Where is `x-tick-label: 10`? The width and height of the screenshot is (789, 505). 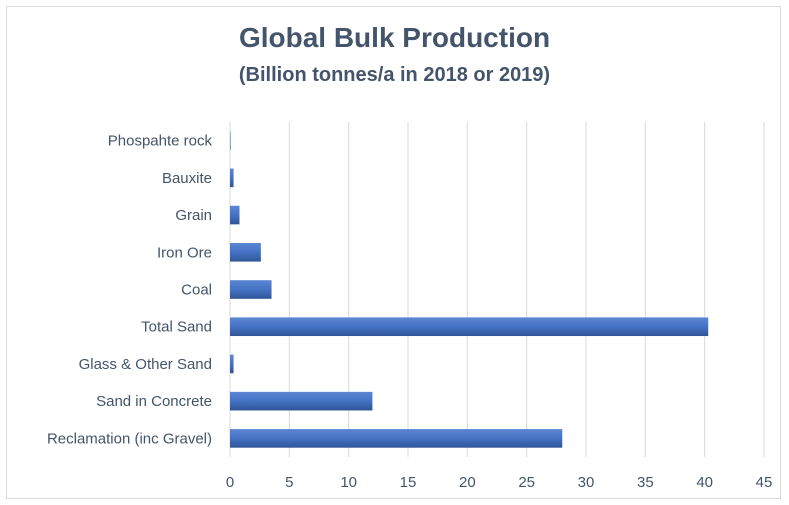
x-tick-label: 10 is located at coordinates (348, 482).